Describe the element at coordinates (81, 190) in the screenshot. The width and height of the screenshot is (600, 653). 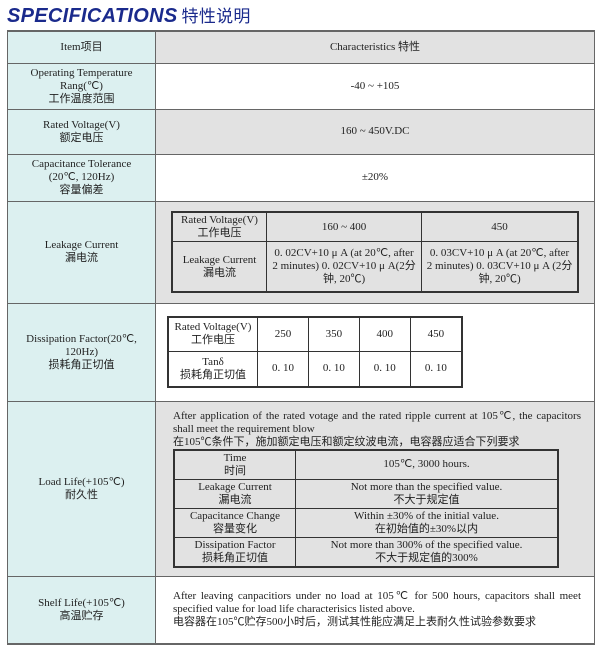
I see `label-cn: 容量偏差` at that location.